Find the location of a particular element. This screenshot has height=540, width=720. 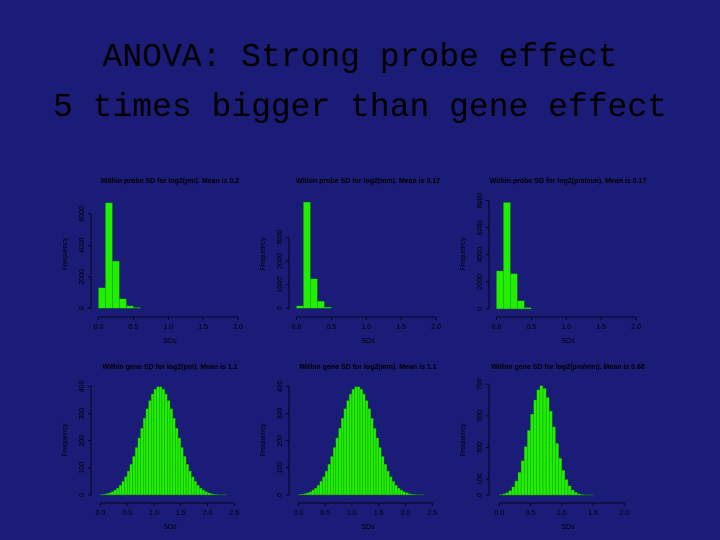

x-tick-label: 2.0 is located at coordinates (636, 327).